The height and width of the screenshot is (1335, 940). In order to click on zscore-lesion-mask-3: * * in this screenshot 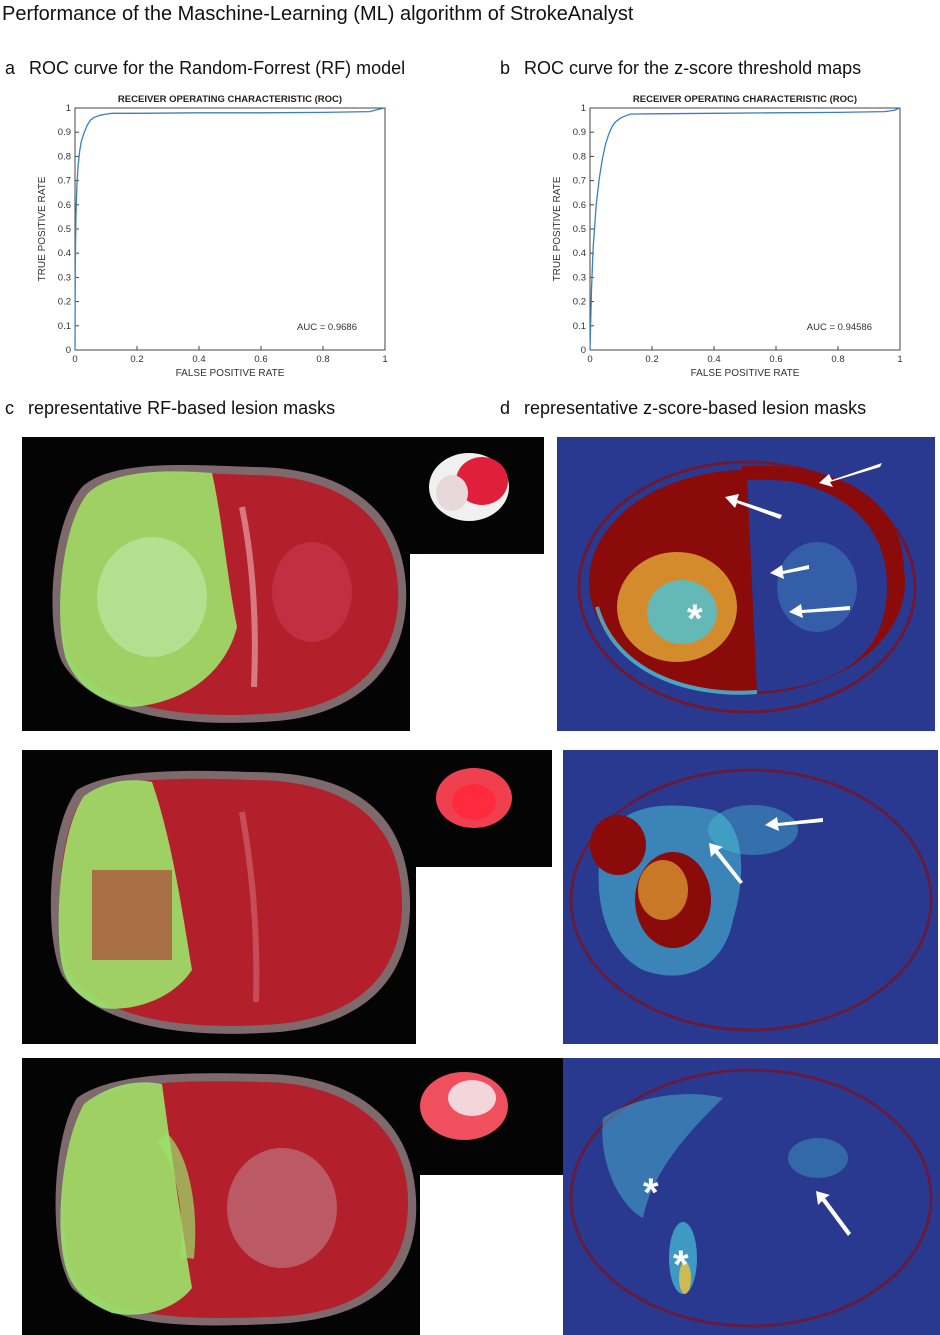, I will do `click(751, 1196)`.